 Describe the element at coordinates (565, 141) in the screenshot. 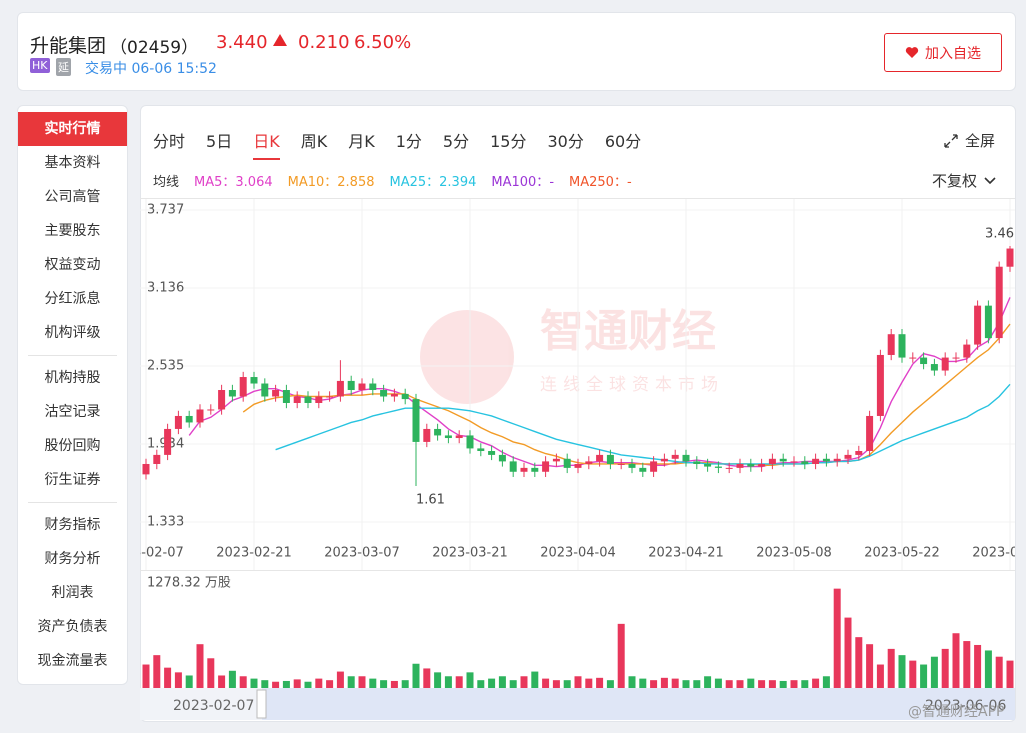

I see `tab: 30分` at that location.